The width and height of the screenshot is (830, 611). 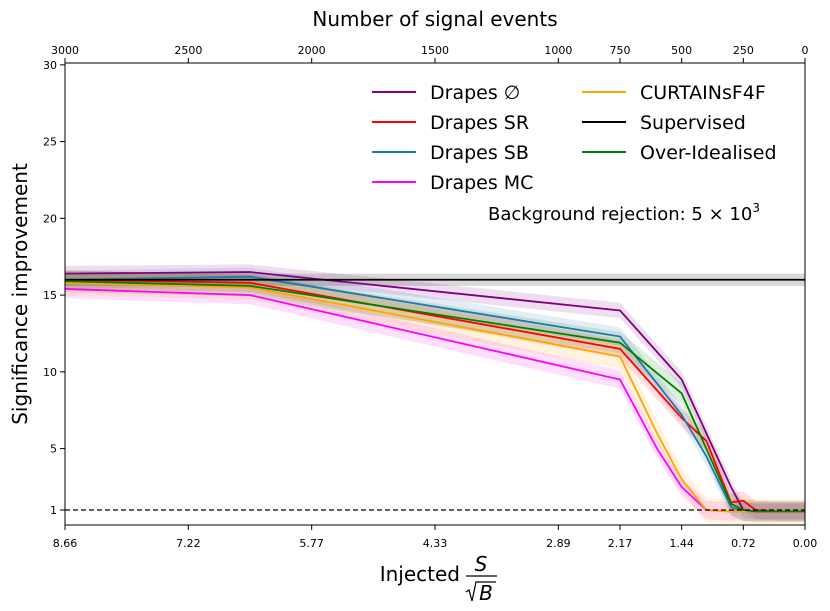 What do you see at coordinates (312, 50) in the screenshot?
I see `top-tick-label-2: 2000` at bounding box center [312, 50].